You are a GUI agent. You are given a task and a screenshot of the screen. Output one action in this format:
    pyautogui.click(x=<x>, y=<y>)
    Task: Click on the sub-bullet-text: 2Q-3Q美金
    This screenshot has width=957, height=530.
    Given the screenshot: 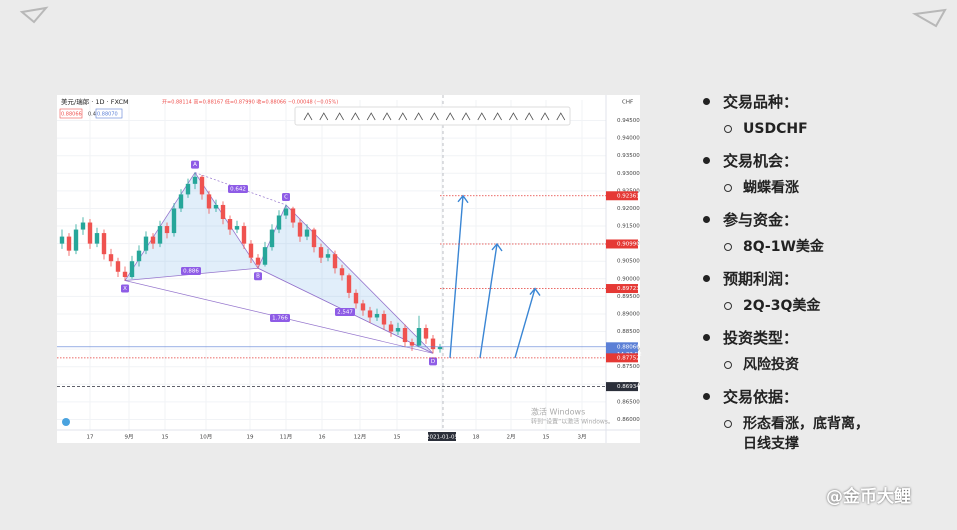 What is the action you would take?
    pyautogui.click(x=782, y=306)
    